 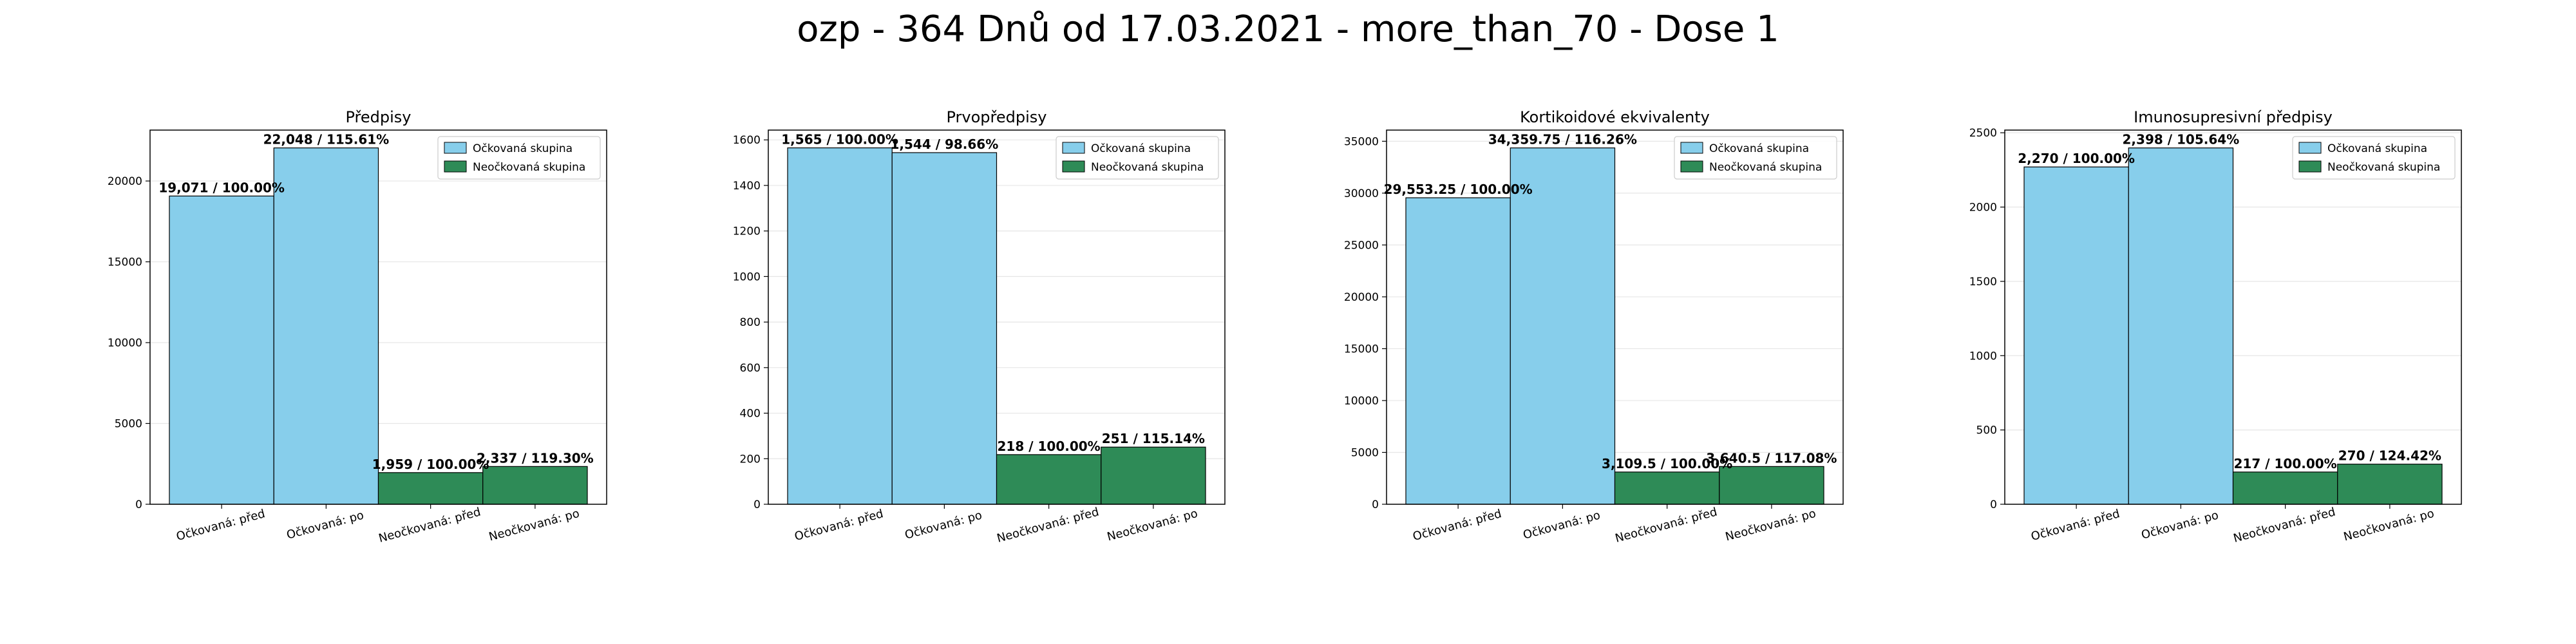 What do you see at coordinates (1667, 463) in the screenshot?
I see `data-label: 3,109.5 / 100.00%` at bounding box center [1667, 463].